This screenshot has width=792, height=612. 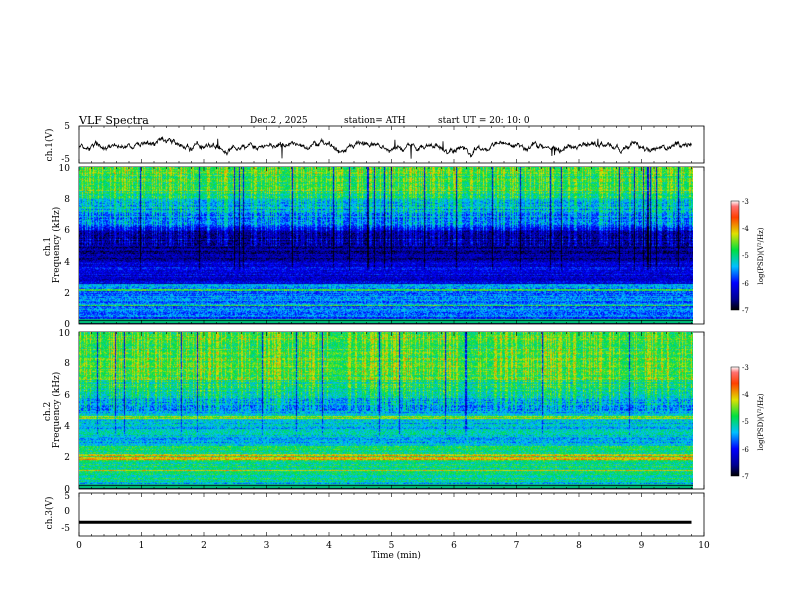 What do you see at coordinates (56, 410) in the screenshot?
I see `ch2-ylabel-line2: Frequency (kHz)` at bounding box center [56, 410].